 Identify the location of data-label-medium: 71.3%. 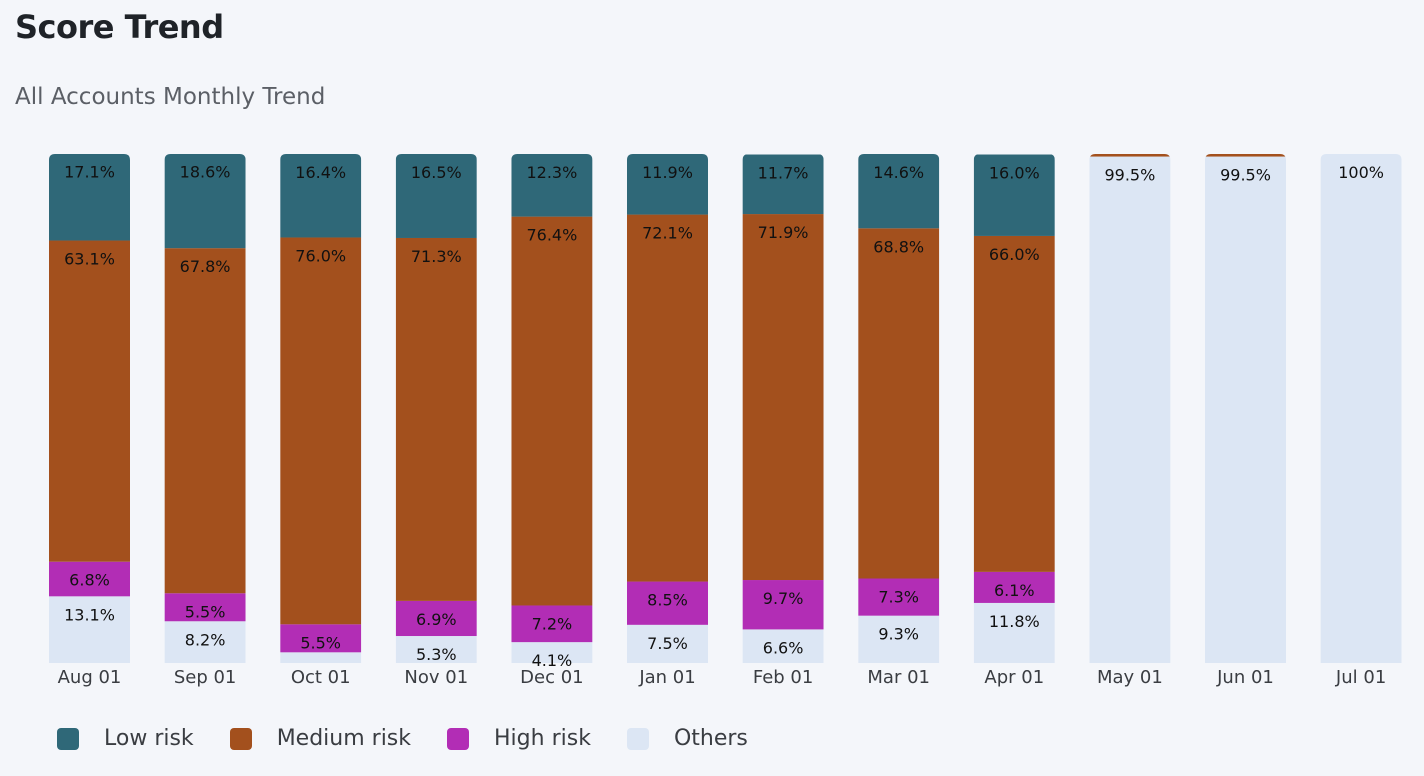
(436, 256).